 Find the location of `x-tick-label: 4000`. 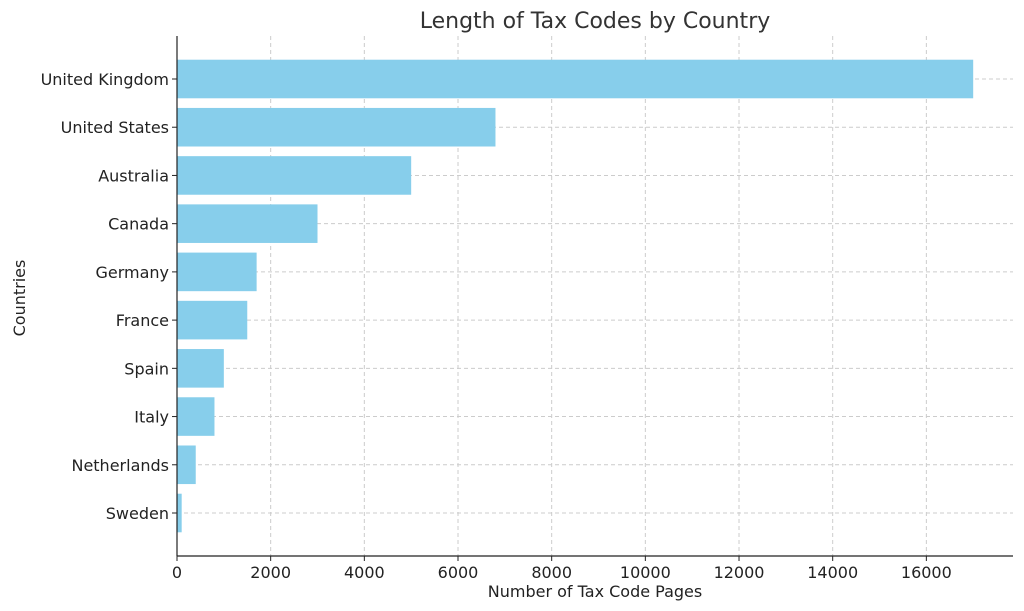

x-tick-label: 4000 is located at coordinates (364, 572).